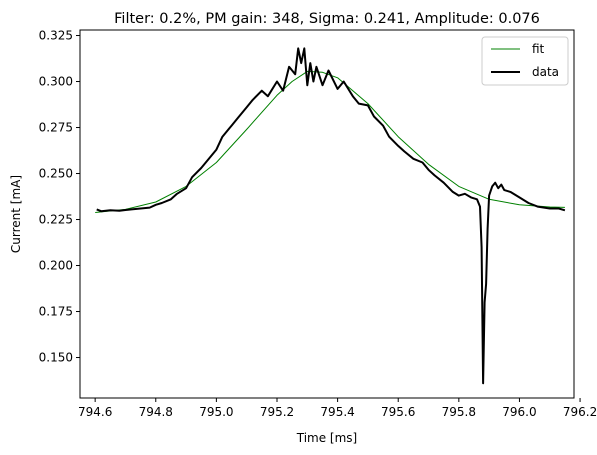 The width and height of the screenshot is (597, 455). Describe the element at coordinates (56, 220) in the screenshot. I see `y-tick-label: 0.225` at that location.